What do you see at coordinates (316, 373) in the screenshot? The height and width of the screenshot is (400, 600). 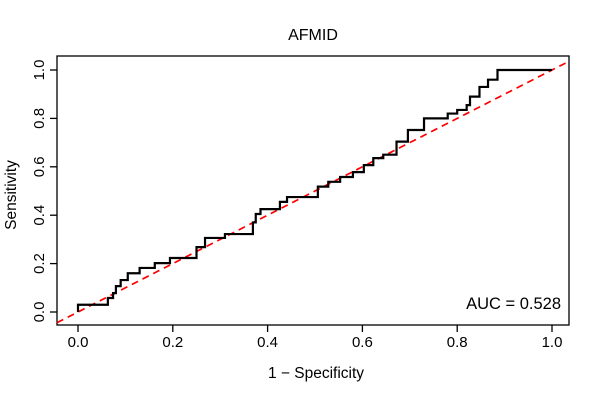 I see `x-axis-label: 1 − Specificity` at bounding box center [316, 373].